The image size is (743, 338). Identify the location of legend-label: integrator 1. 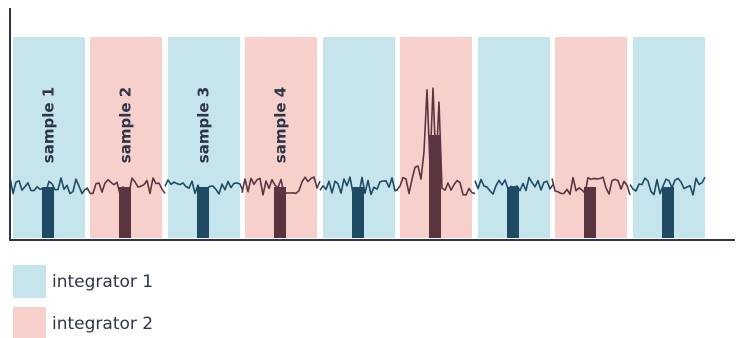
(102, 282).